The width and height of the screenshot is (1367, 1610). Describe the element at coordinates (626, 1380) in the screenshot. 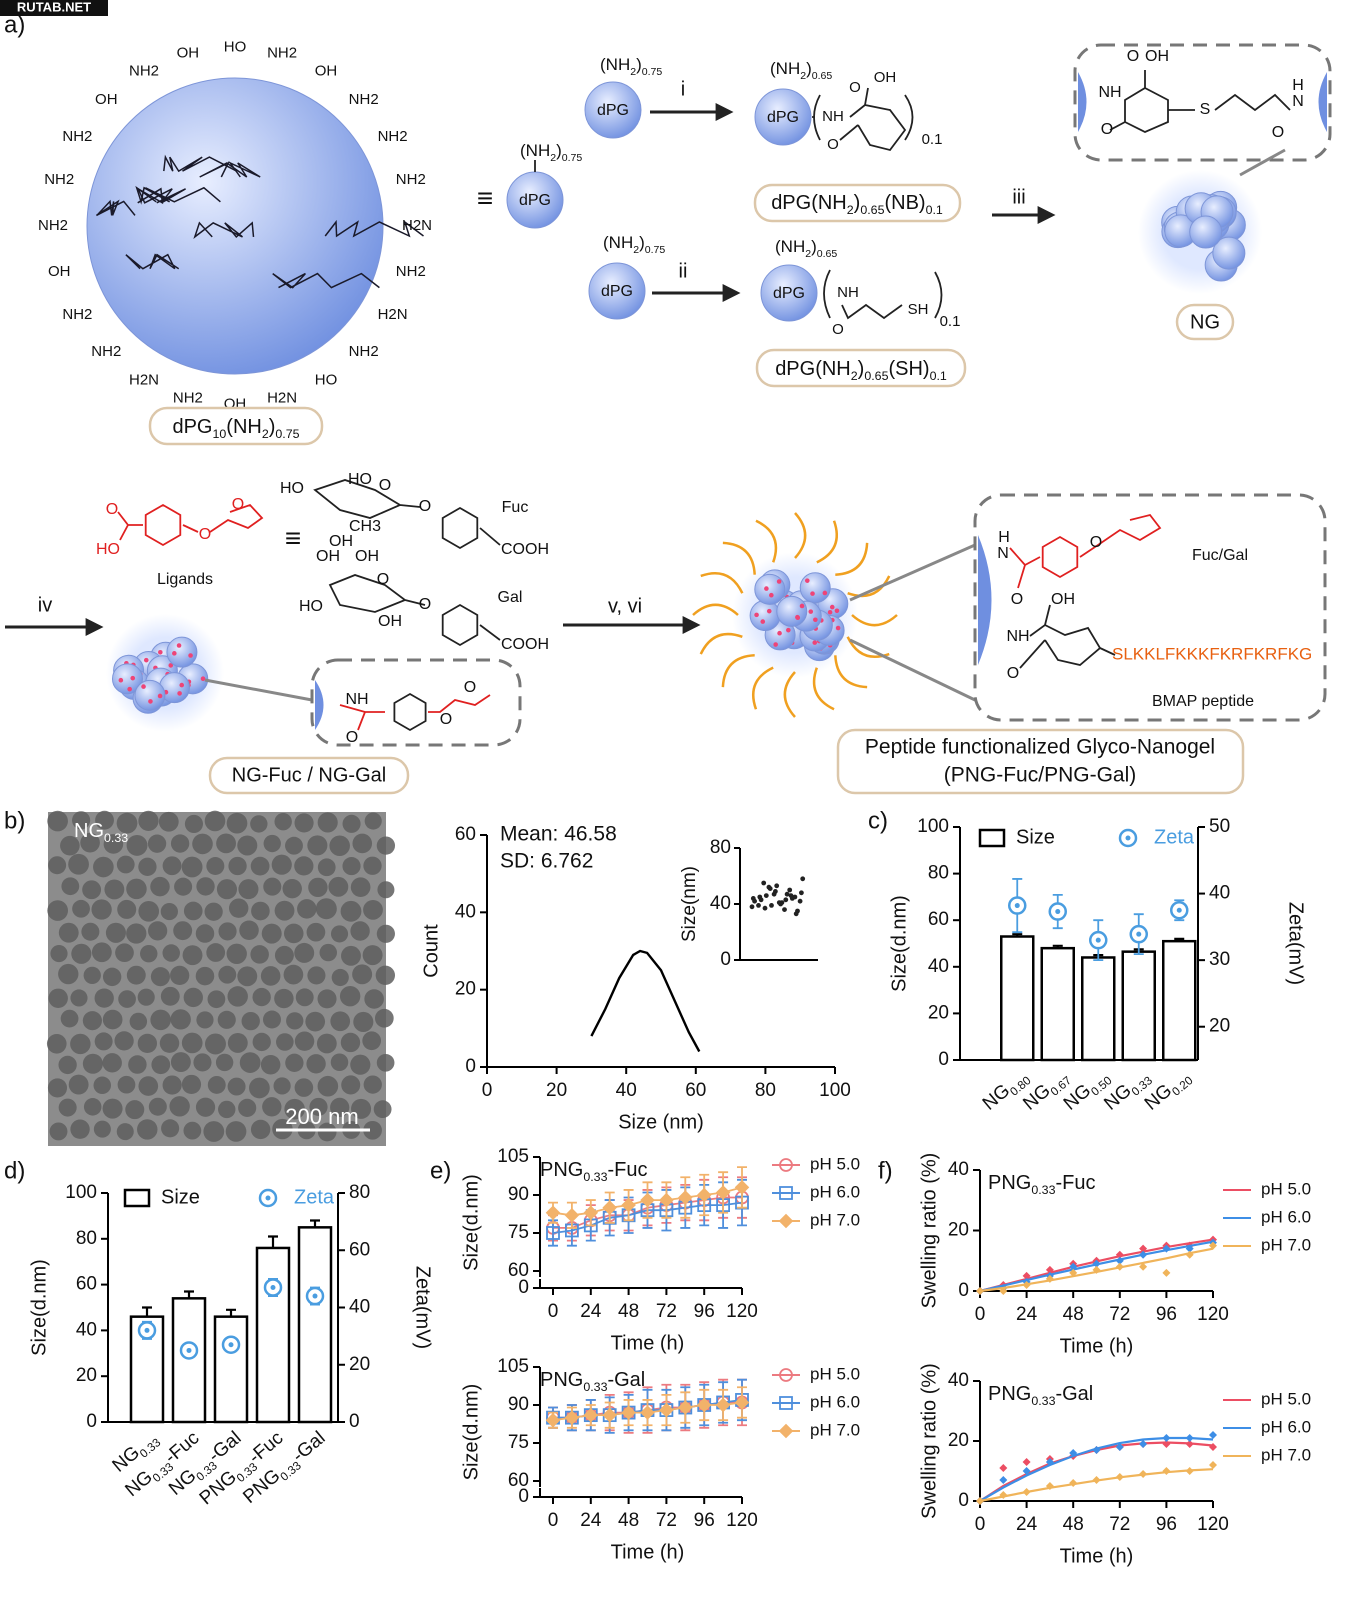

I see `text-part: -Gal` at that location.